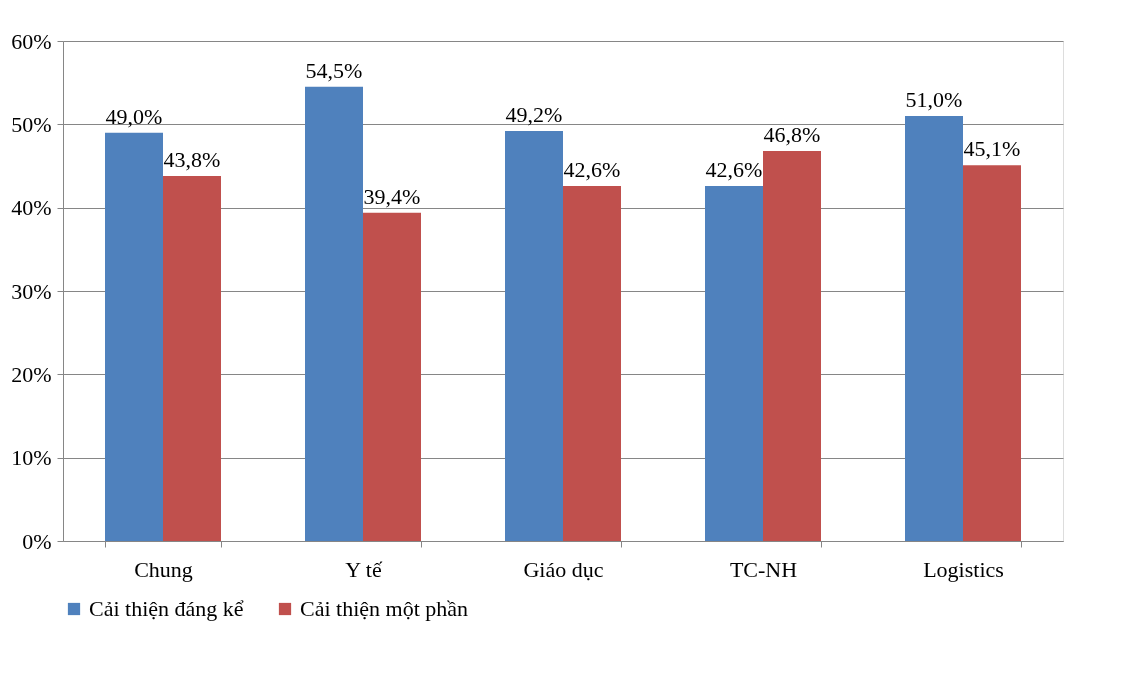 The height and width of the screenshot is (681, 1125). What do you see at coordinates (934, 99) in the screenshot?
I see `data-label: 51,0%` at bounding box center [934, 99].